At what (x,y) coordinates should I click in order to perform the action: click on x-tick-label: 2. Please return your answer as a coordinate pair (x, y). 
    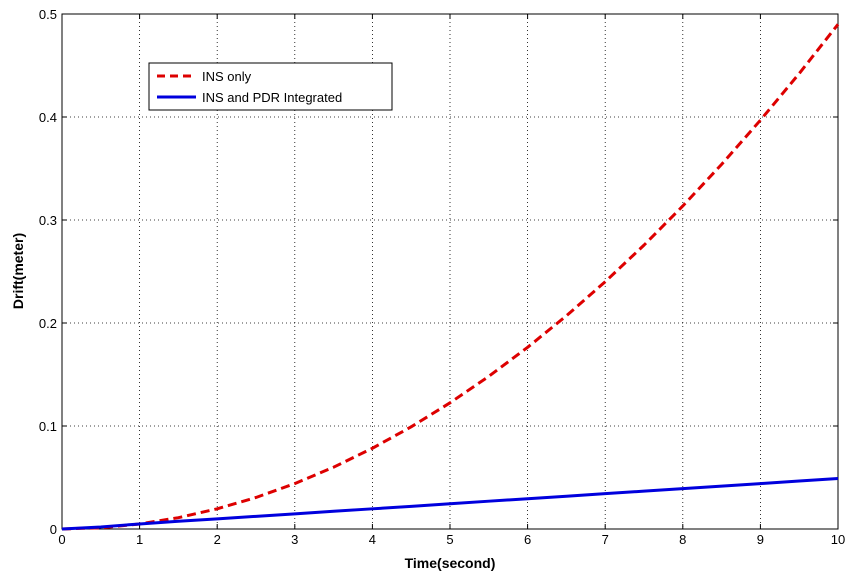
    Looking at the image, I should click on (217, 539).